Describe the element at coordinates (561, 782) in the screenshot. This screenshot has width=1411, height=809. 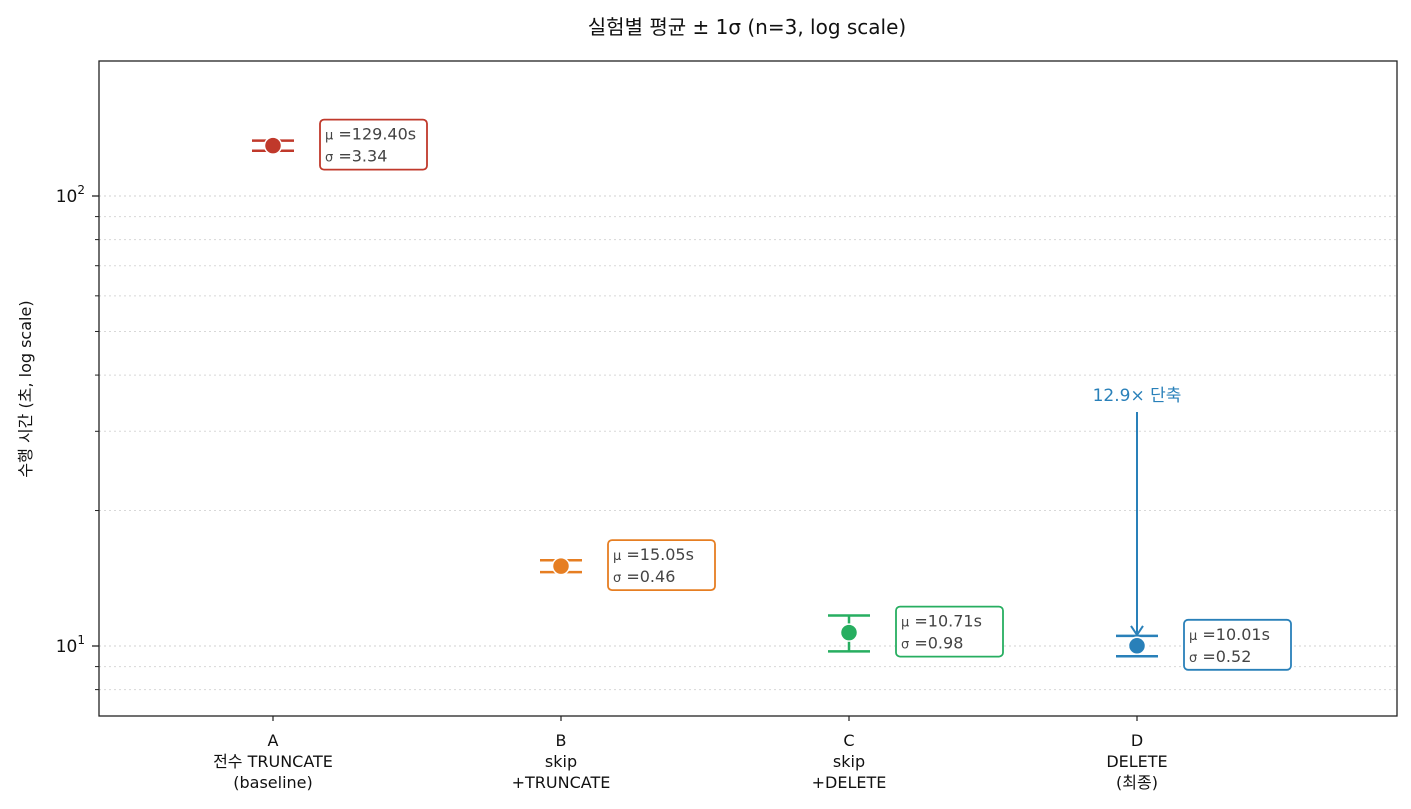
I see `svg-text: +TRUNCATE` at that location.